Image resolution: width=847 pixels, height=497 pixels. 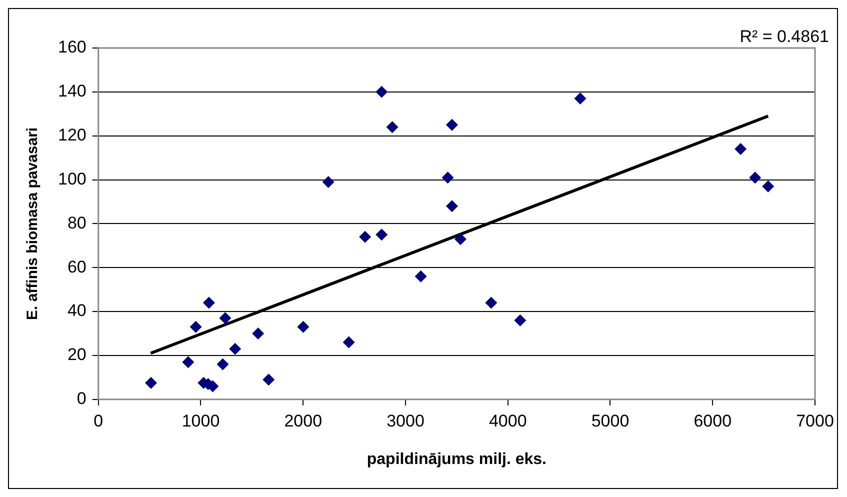 What do you see at coordinates (507, 420) in the screenshot?
I see `x-tick-label: 4000` at bounding box center [507, 420].